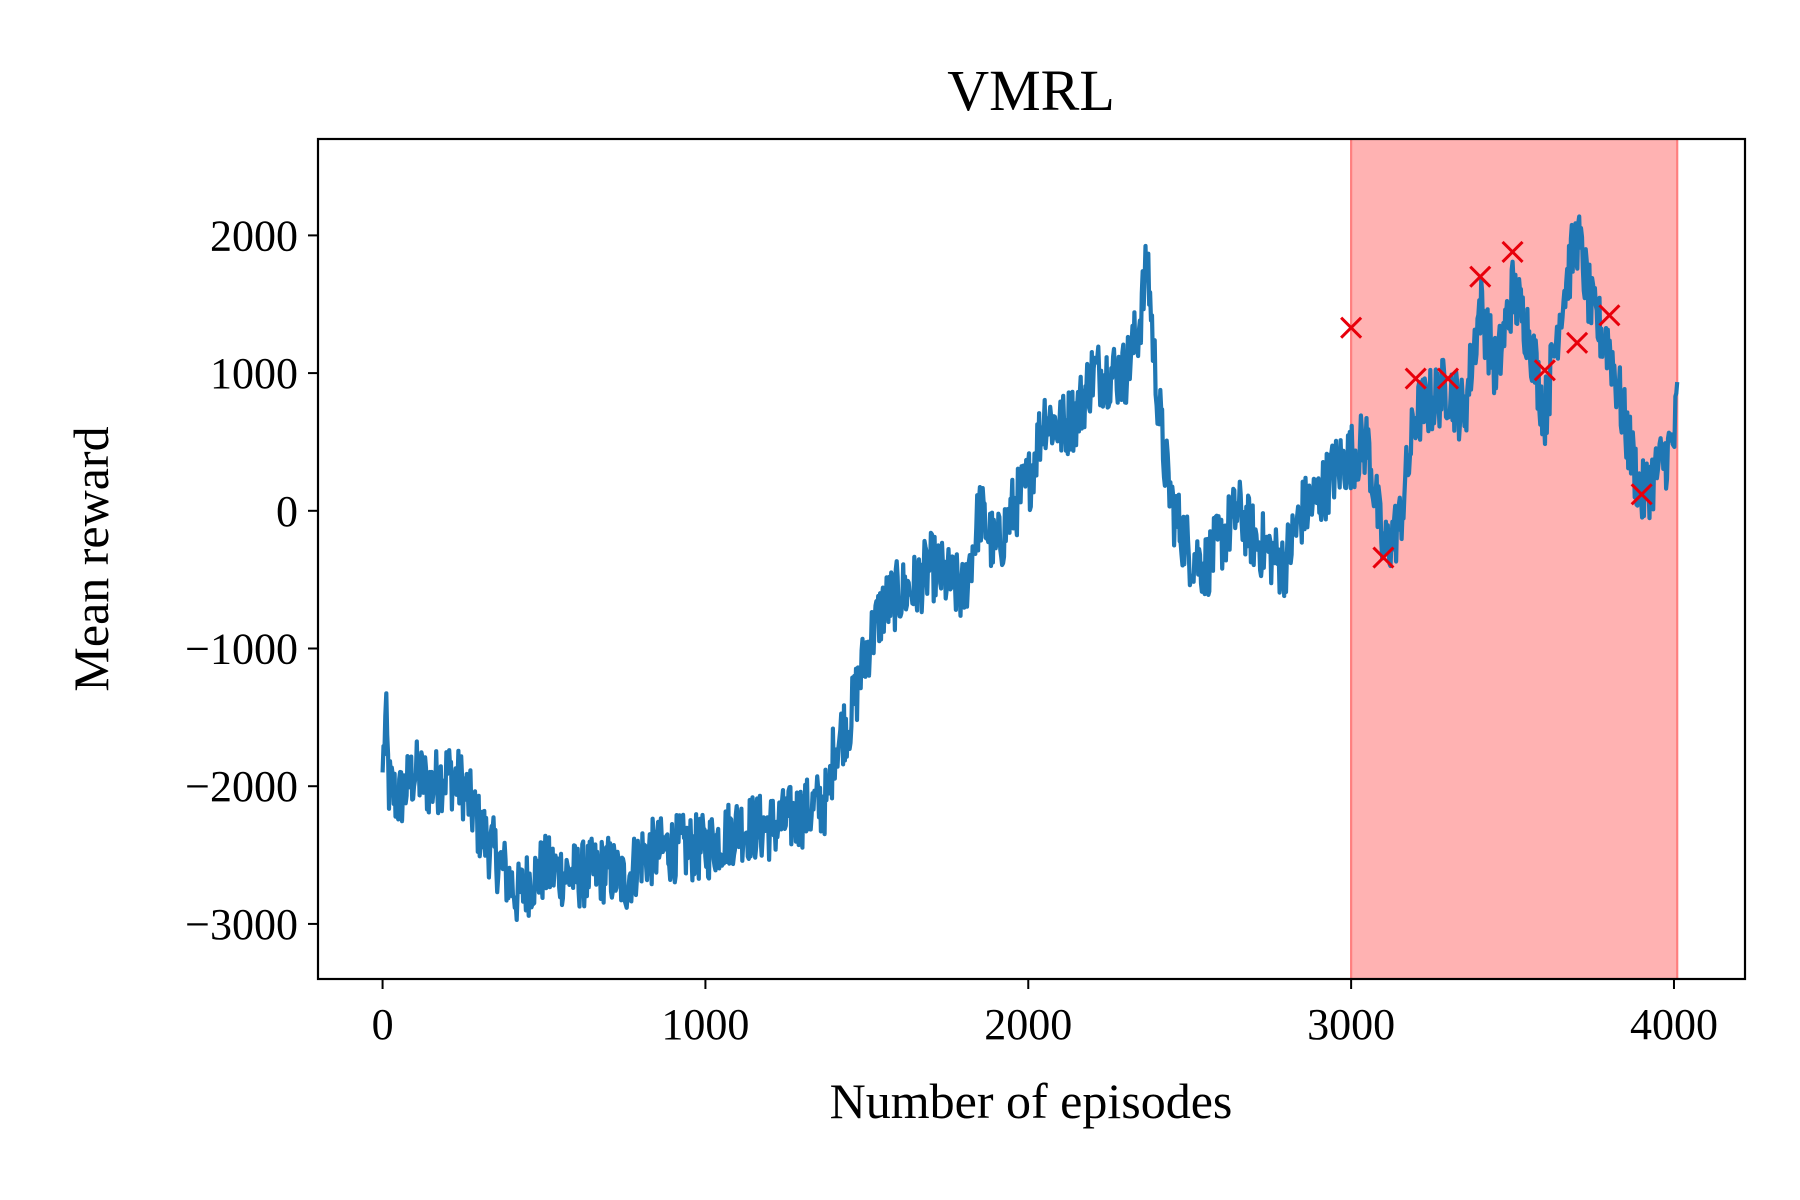 This screenshot has width=1800, height=1200. What do you see at coordinates (241, 924) in the screenshot?
I see `y-tick-label: −3000` at bounding box center [241, 924].